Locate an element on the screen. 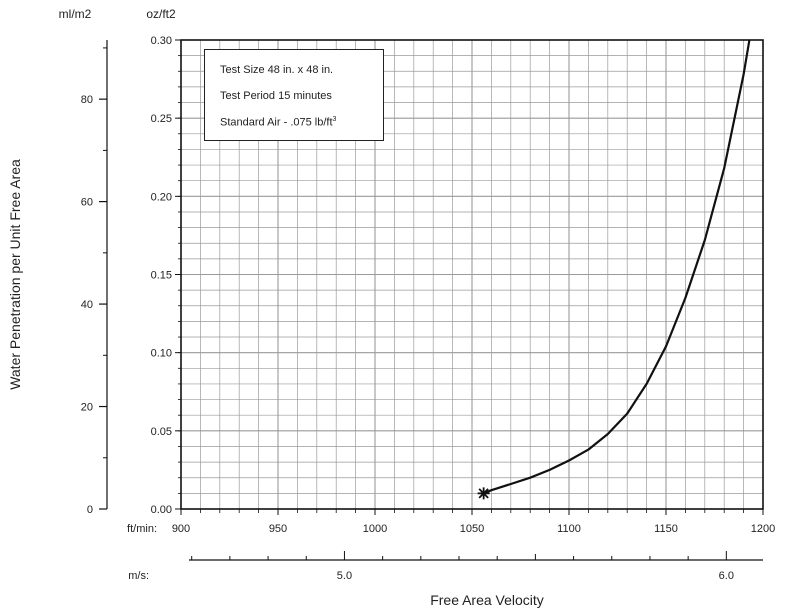  annotation-test-period: Test Period 15 minutes is located at coordinates (276, 96).